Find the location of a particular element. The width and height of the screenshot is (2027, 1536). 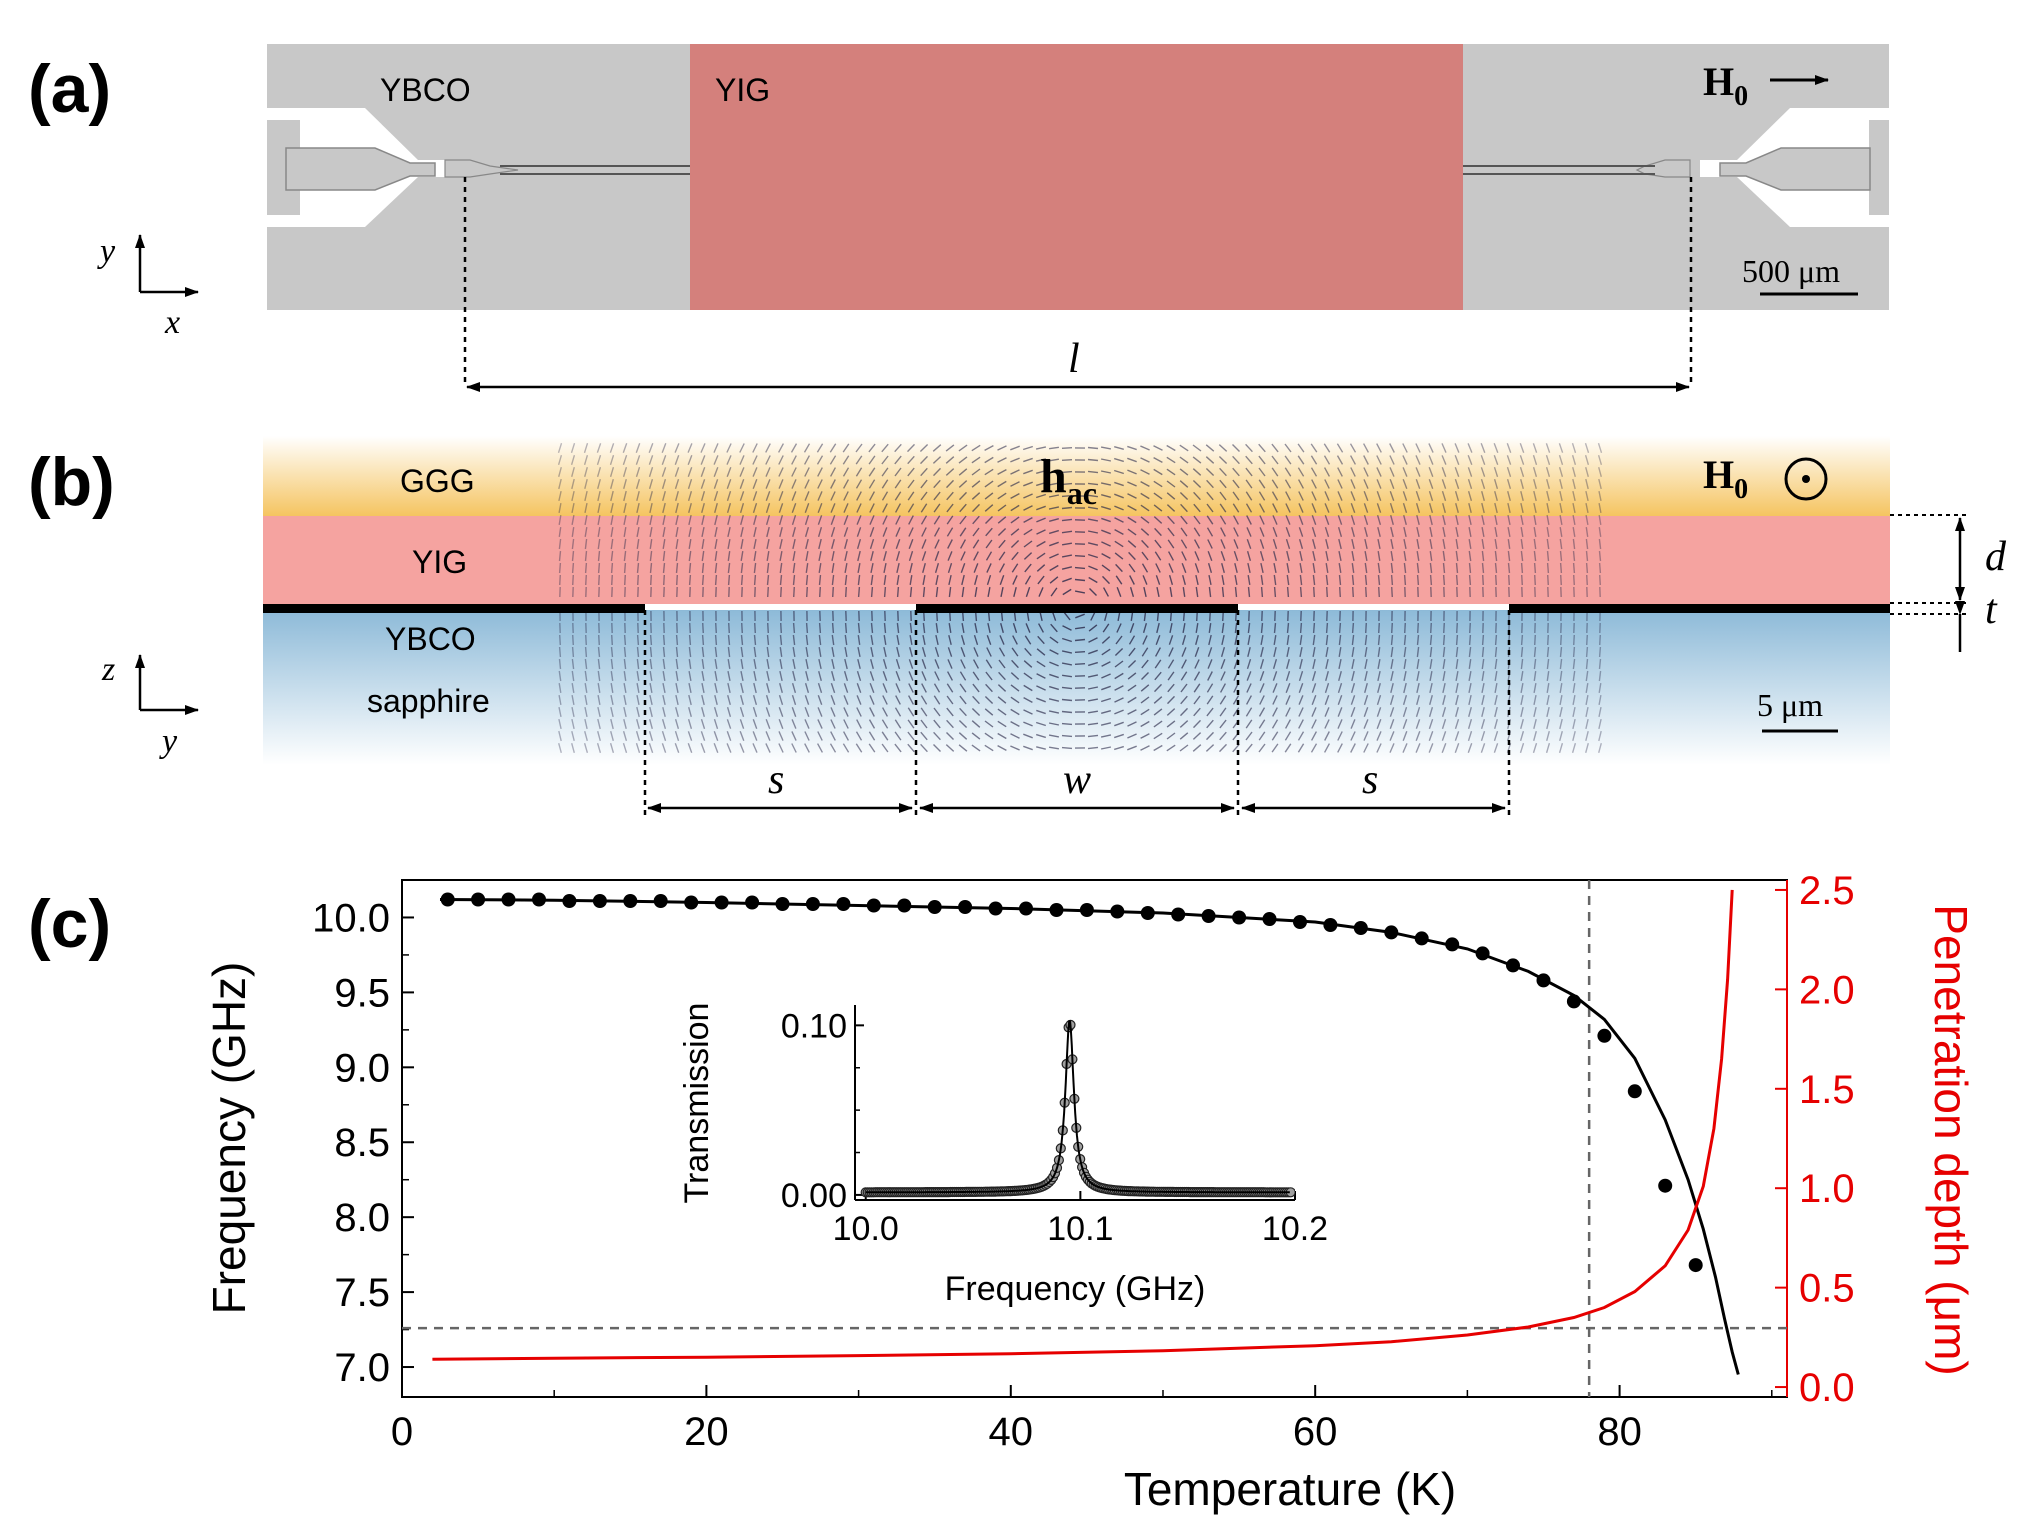

y-tick-label: 9.0 is located at coordinates (362, 1068).